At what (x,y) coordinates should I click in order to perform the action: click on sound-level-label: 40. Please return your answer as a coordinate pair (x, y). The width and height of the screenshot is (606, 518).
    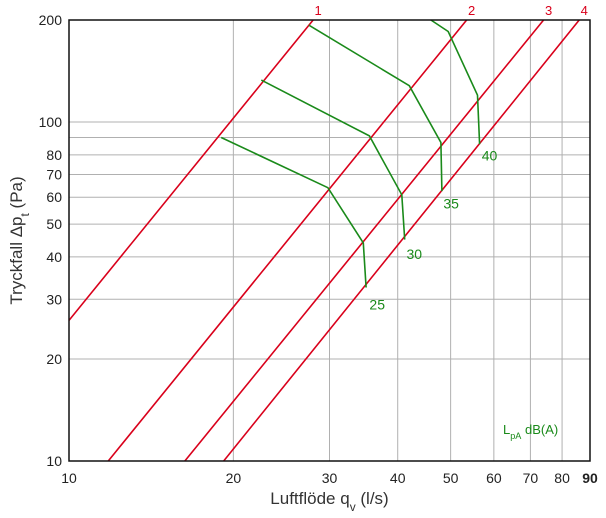
    Looking at the image, I should click on (490, 156).